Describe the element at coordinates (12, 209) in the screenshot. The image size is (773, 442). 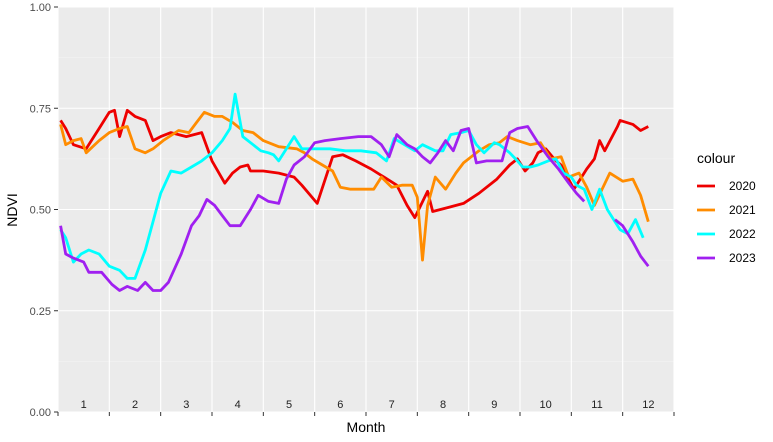
I see `y-axis-title: NDVI` at that location.